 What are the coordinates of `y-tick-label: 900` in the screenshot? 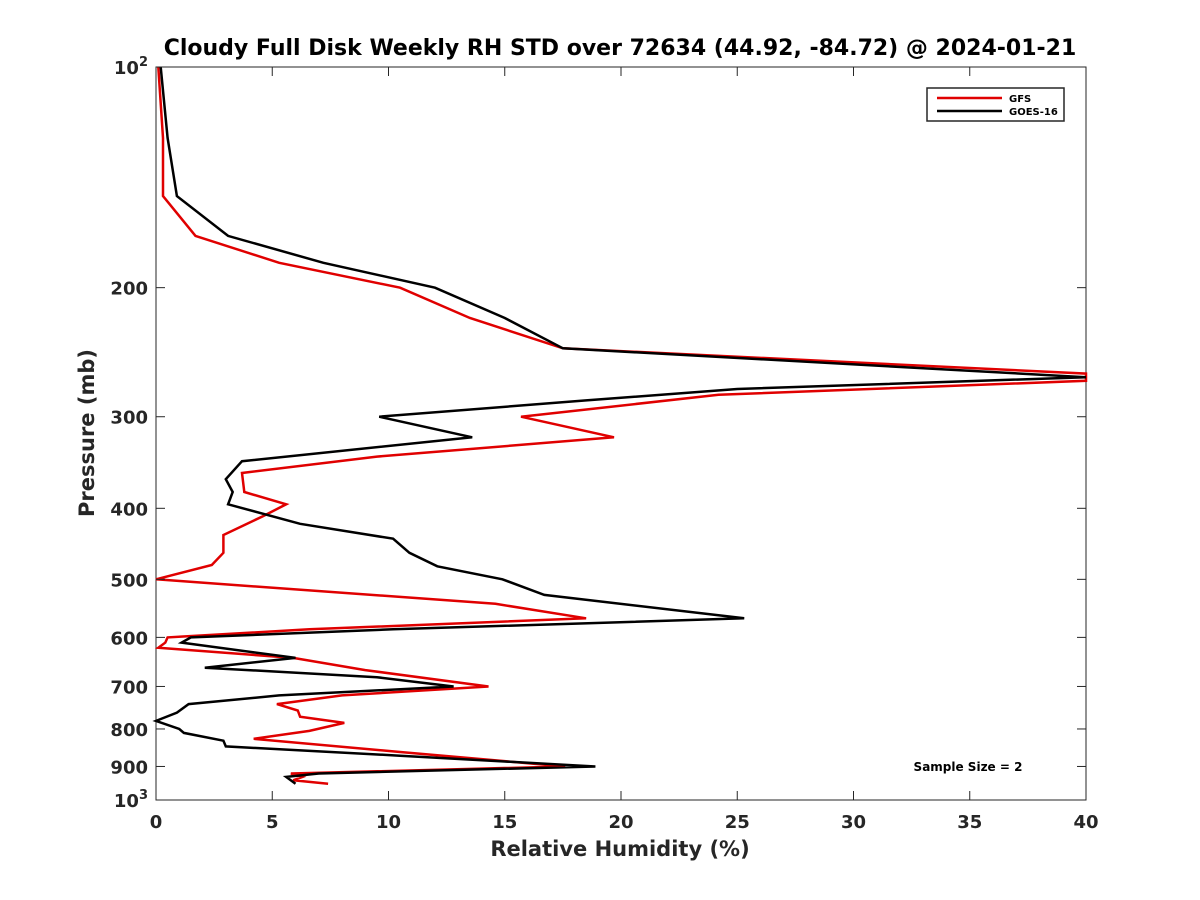 It's located at (129, 767).